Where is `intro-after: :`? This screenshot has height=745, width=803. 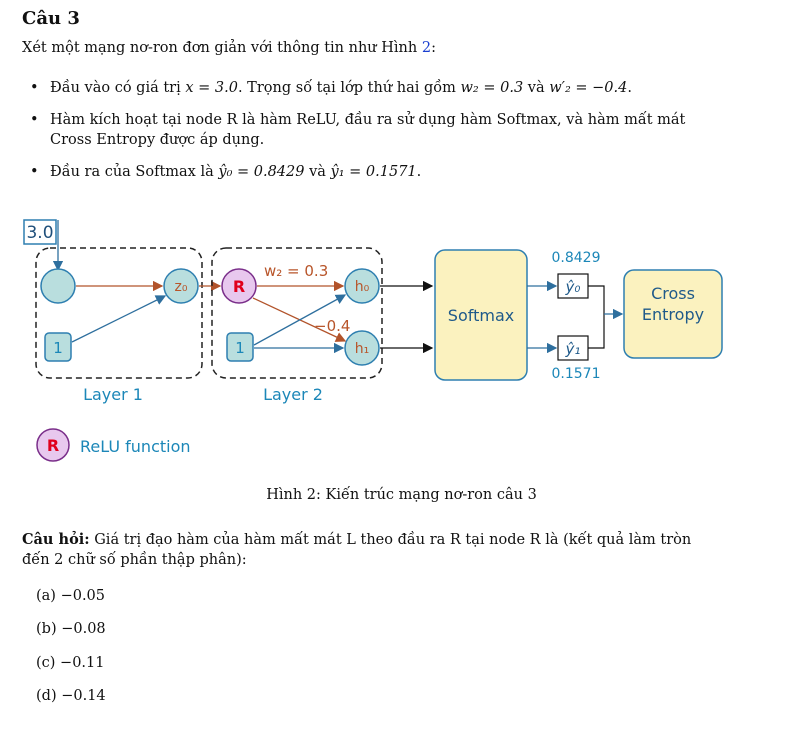
intro-after: : is located at coordinates (433, 48).